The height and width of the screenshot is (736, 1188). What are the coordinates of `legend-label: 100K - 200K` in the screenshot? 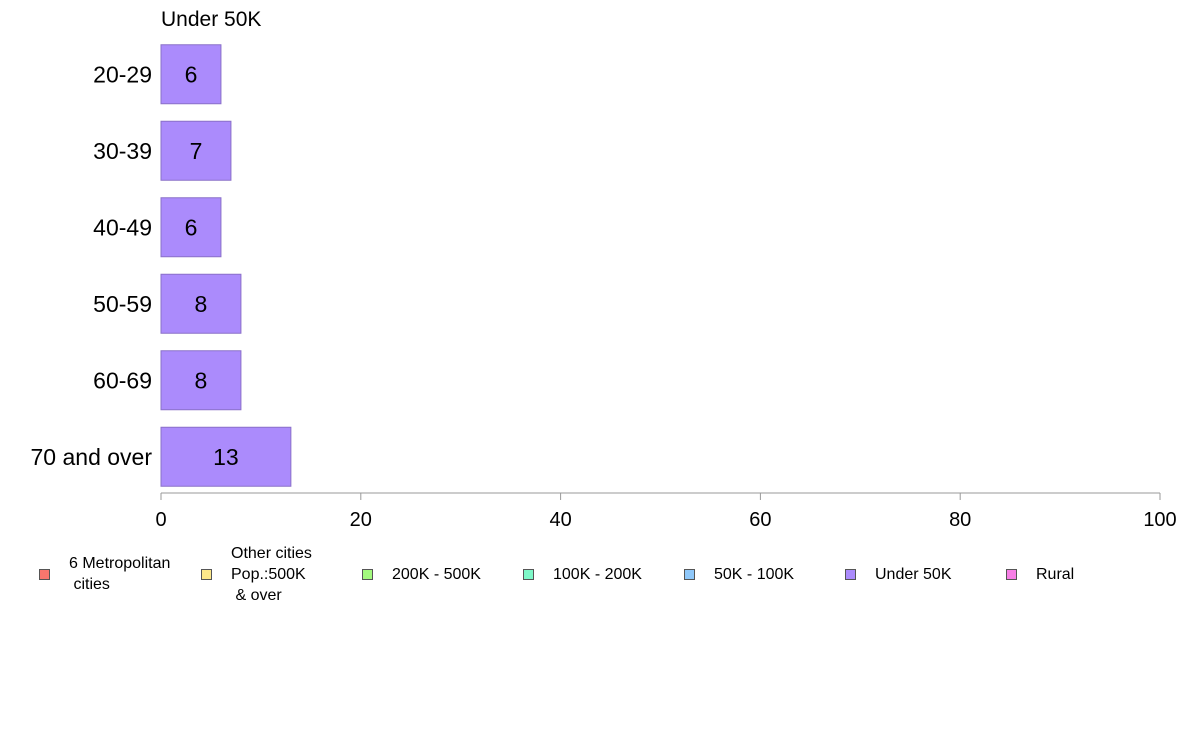 It's located at (597, 574).